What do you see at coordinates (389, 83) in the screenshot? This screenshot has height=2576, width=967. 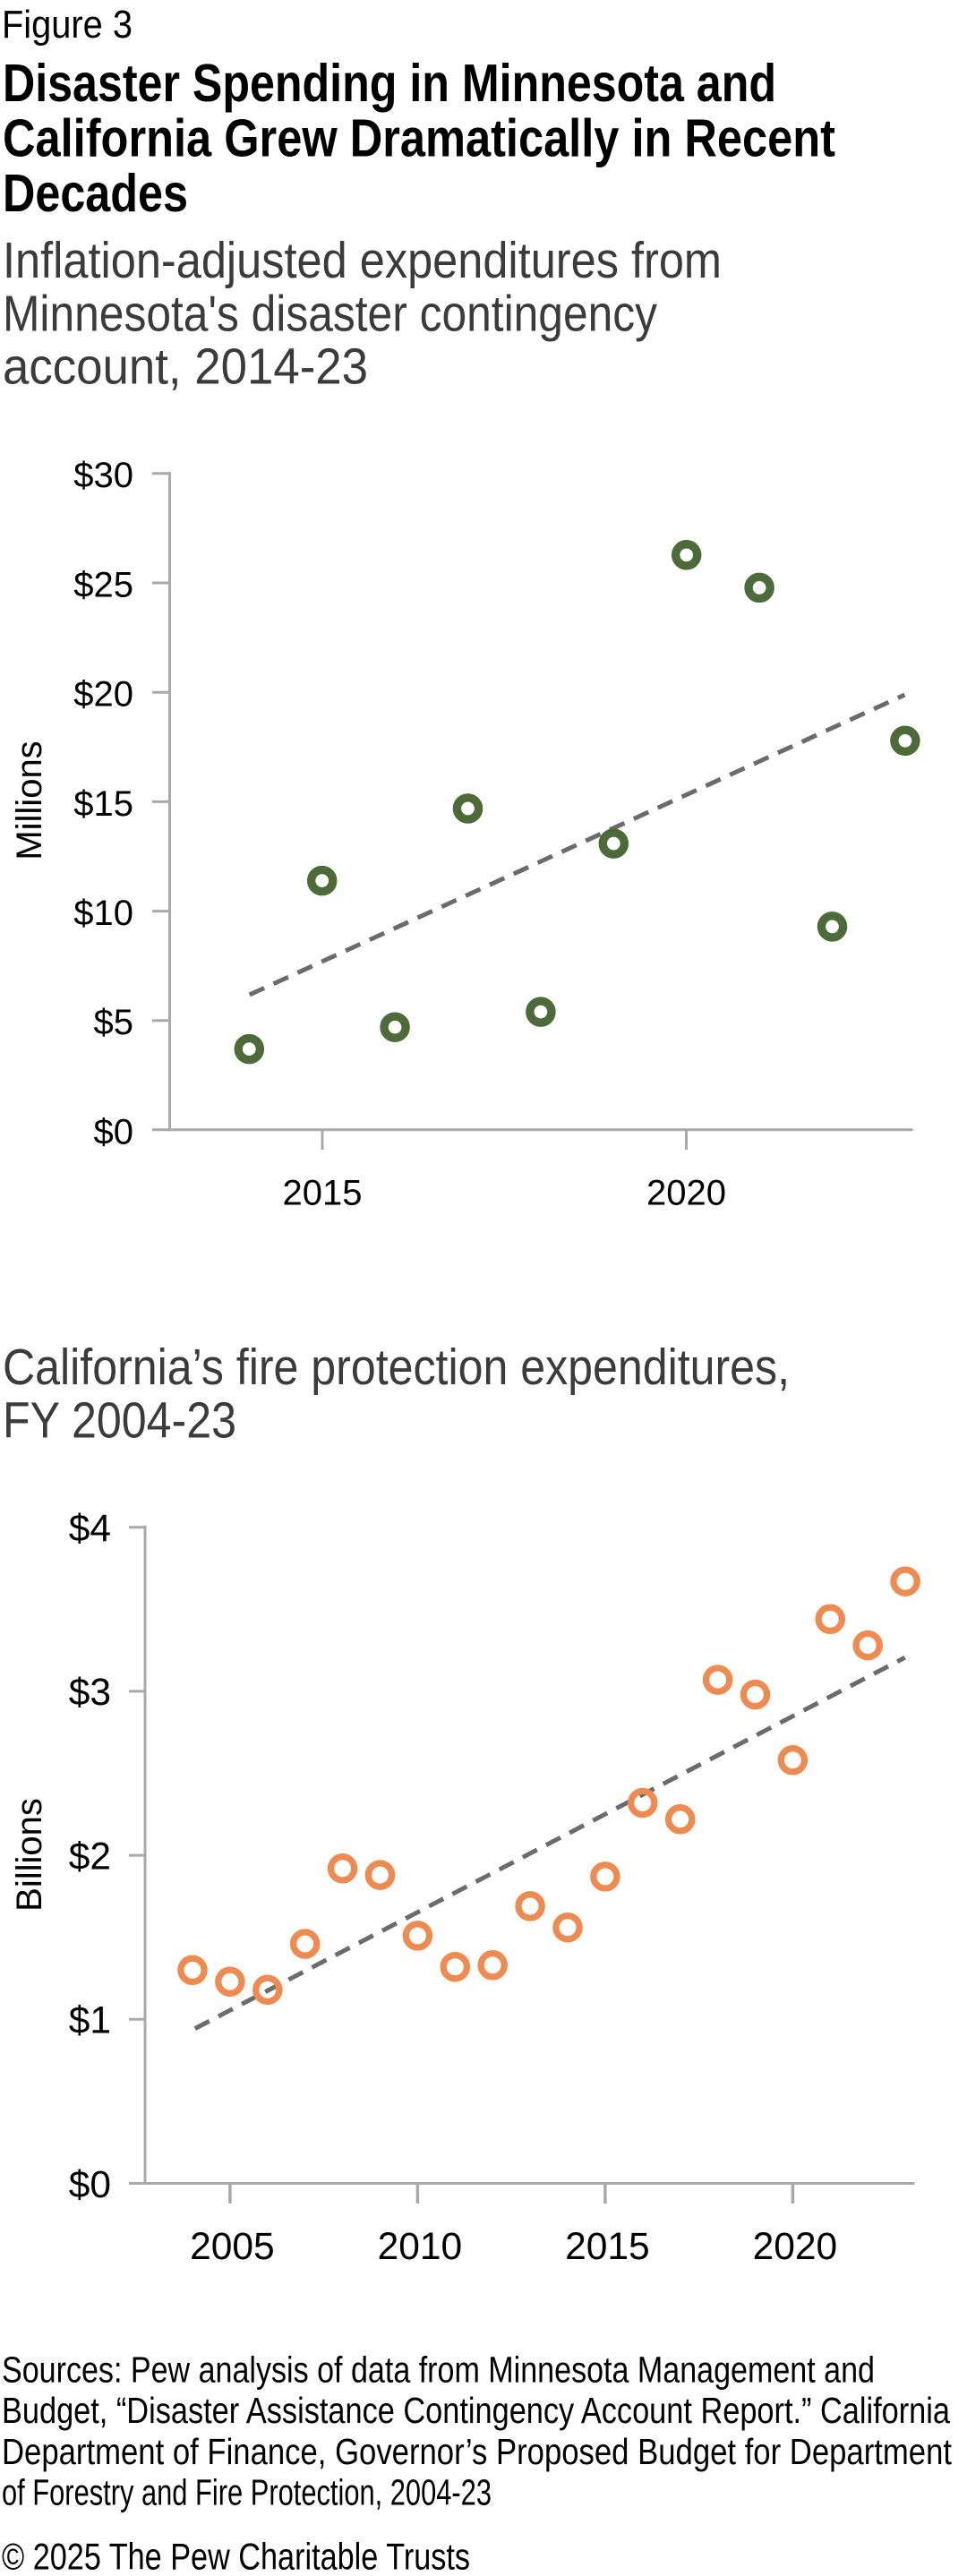 I see `svg-text:Disaster Spending in Minnesota: Disaster Spending in Minnesota and` at bounding box center [389, 83].